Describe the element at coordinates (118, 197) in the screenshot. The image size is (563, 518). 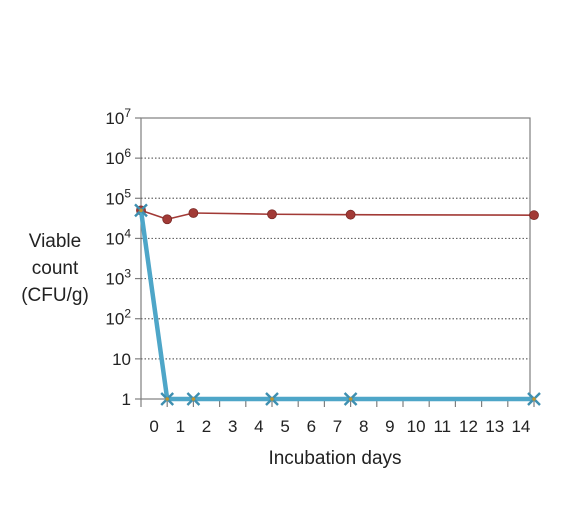
I see `y-tick-label: 10⁵` at that location.